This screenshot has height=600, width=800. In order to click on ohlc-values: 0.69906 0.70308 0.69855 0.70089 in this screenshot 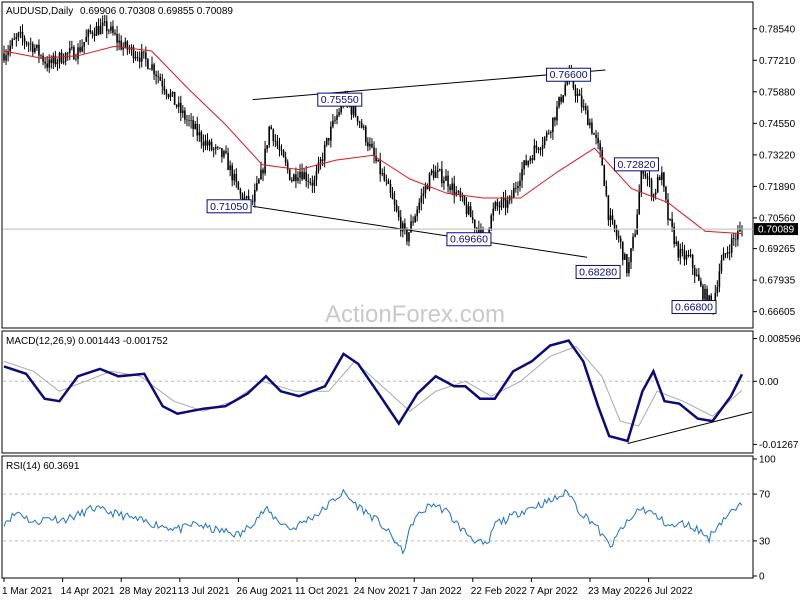, I will do `click(156, 11)`.